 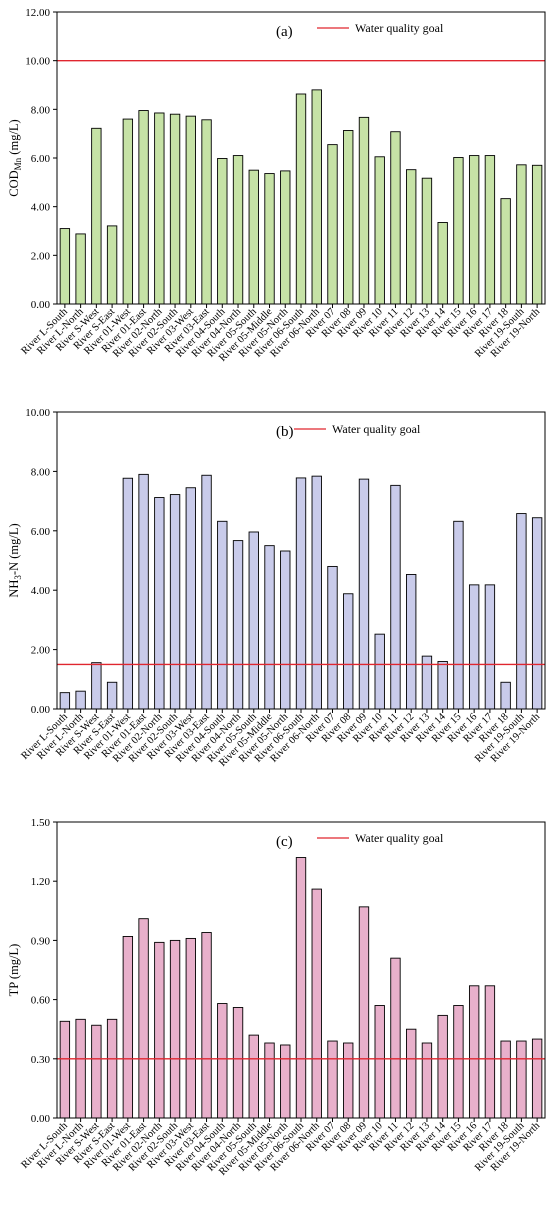 What do you see at coordinates (284, 32) in the screenshot?
I see `panel-label: (a)` at bounding box center [284, 32].